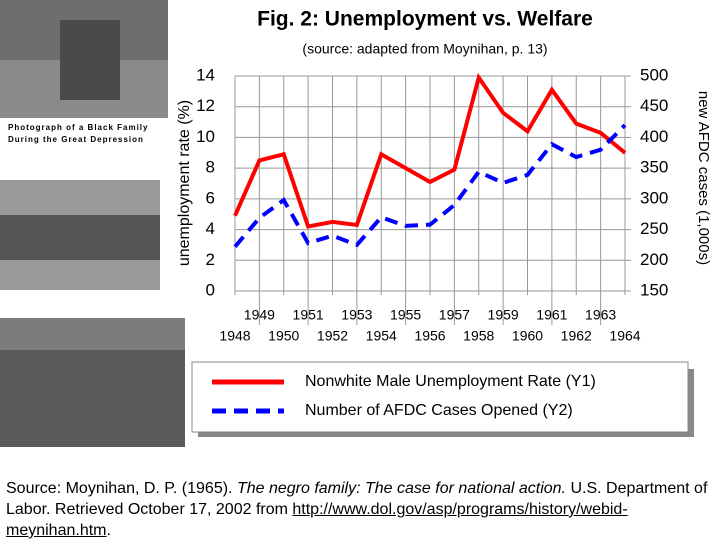 This screenshot has width=720, height=540. What do you see at coordinates (405, 315) in the screenshot?
I see `x-tick-label: 1955` at bounding box center [405, 315].